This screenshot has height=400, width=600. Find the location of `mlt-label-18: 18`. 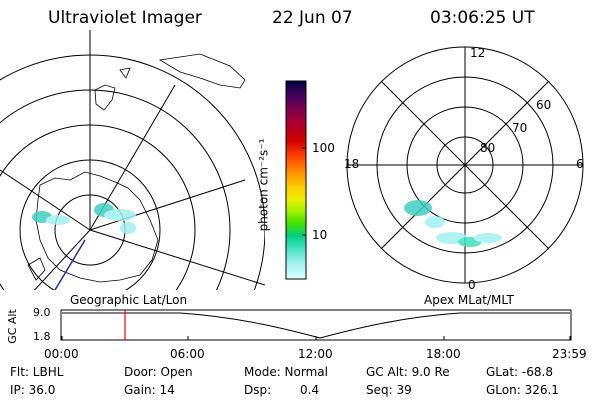

mlt-label-18: 18 is located at coordinates (352, 164).